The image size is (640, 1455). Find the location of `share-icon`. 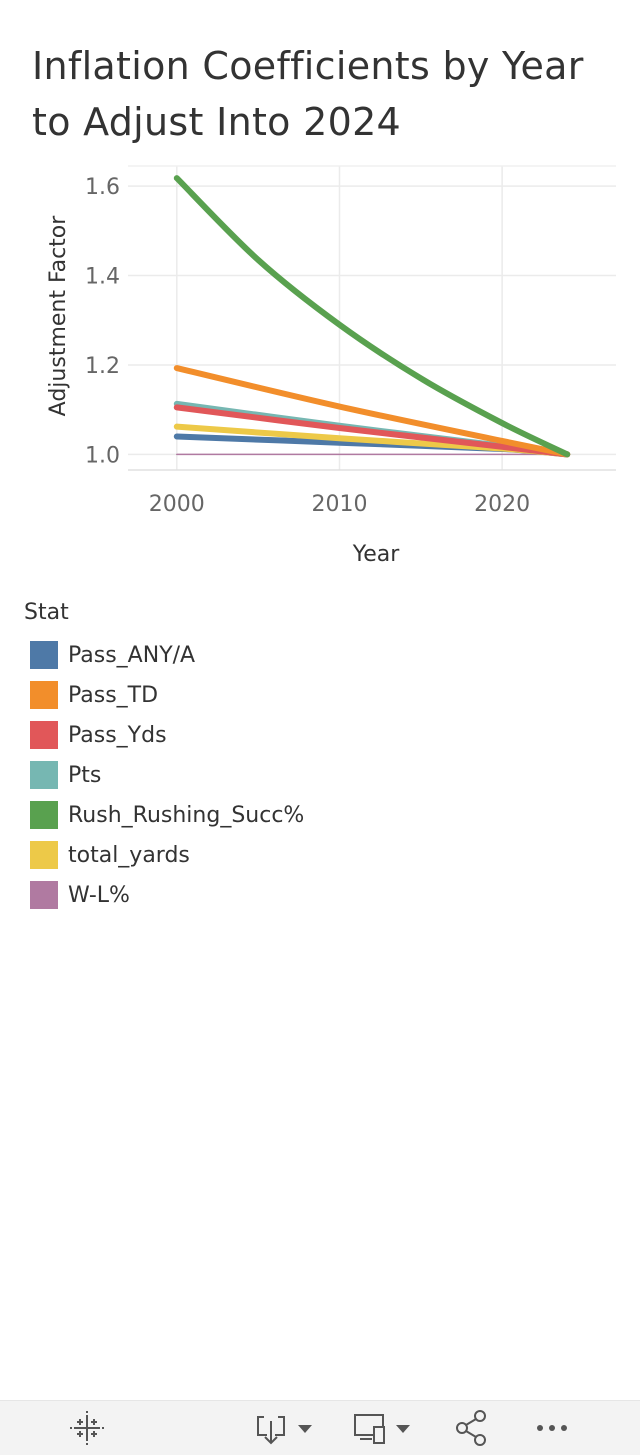

share-icon is located at coordinates (471, 1428).